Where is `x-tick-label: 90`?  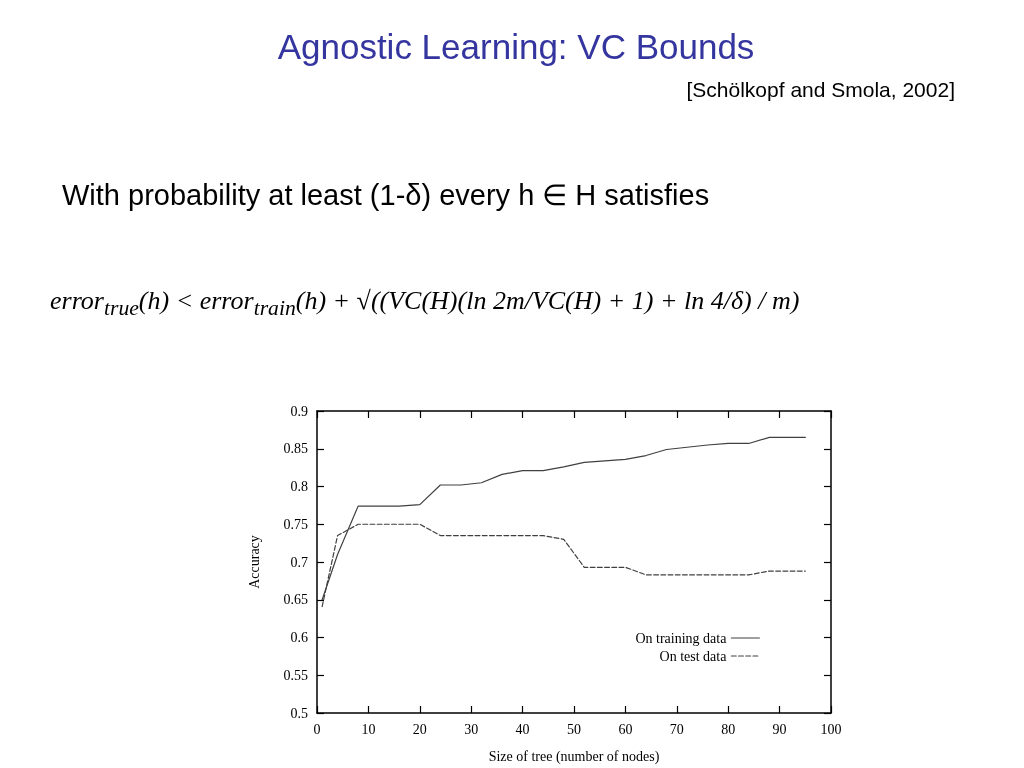 x-tick-label: 90 is located at coordinates (779, 729).